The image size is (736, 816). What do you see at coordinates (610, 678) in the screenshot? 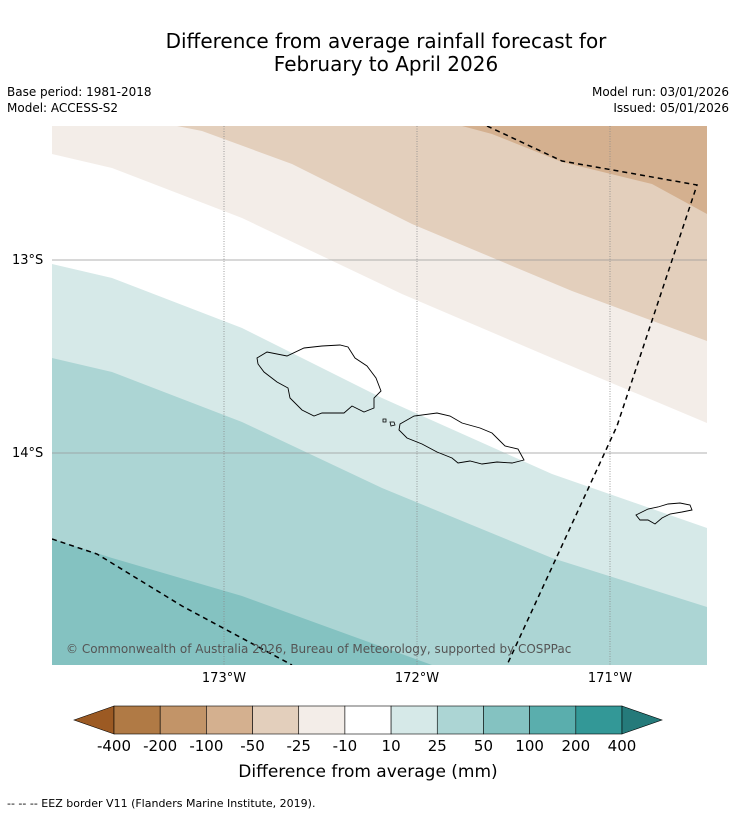
I see `lon-label-171w: 171°W` at bounding box center [610, 678].